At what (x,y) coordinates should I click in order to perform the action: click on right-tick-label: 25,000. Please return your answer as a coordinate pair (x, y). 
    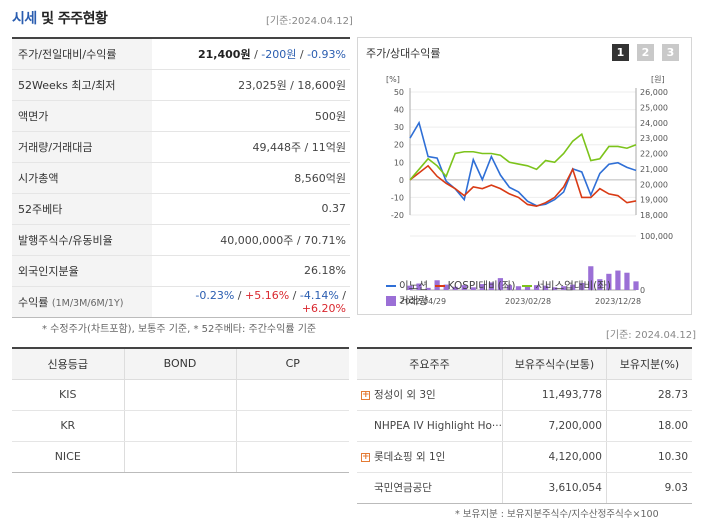
    Looking at the image, I should click on (654, 107).